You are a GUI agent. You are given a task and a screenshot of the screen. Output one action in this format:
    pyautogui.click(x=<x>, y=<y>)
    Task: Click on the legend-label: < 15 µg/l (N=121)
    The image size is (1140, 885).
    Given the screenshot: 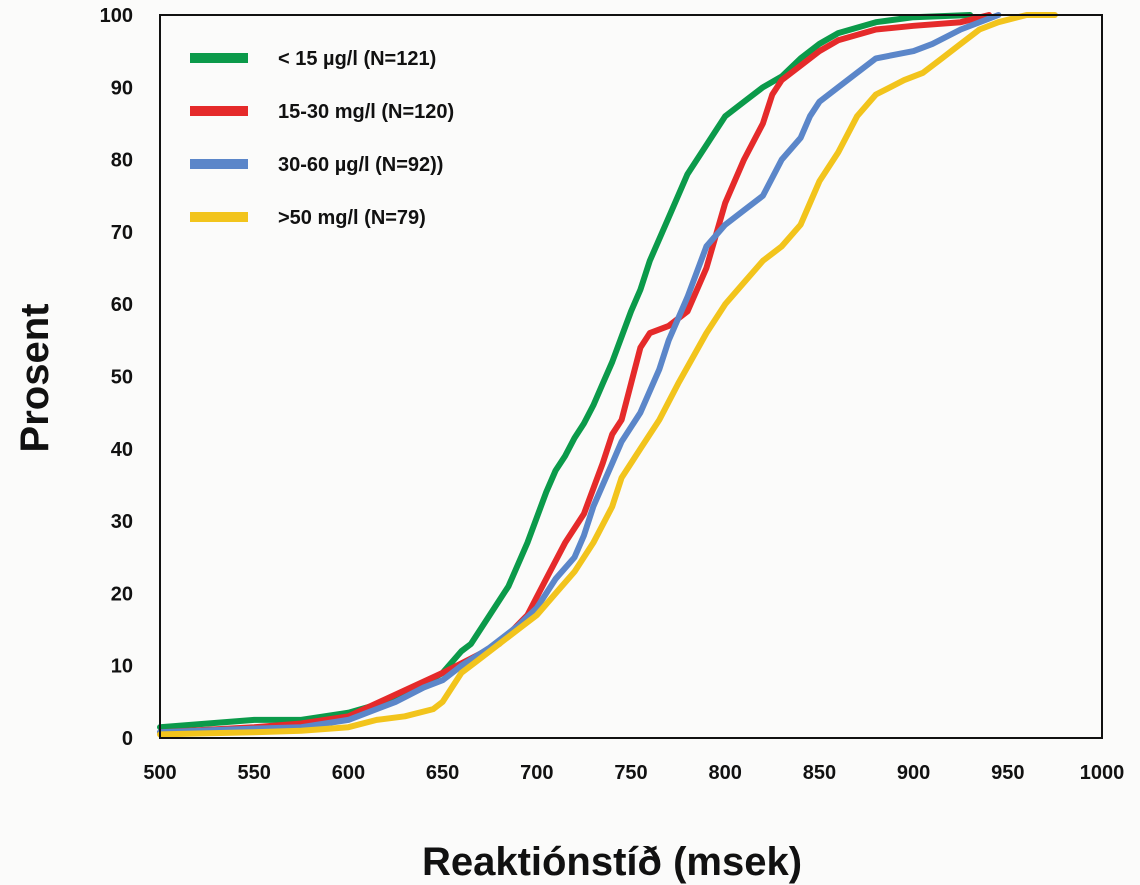 What is the action you would take?
    pyautogui.click(x=357, y=59)
    